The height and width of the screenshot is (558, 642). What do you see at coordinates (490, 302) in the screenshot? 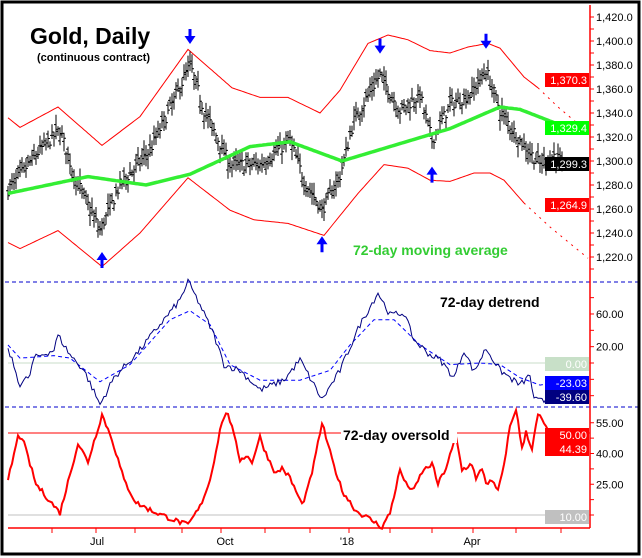
I see `detrend-annotation: 72-day detrend` at bounding box center [490, 302].